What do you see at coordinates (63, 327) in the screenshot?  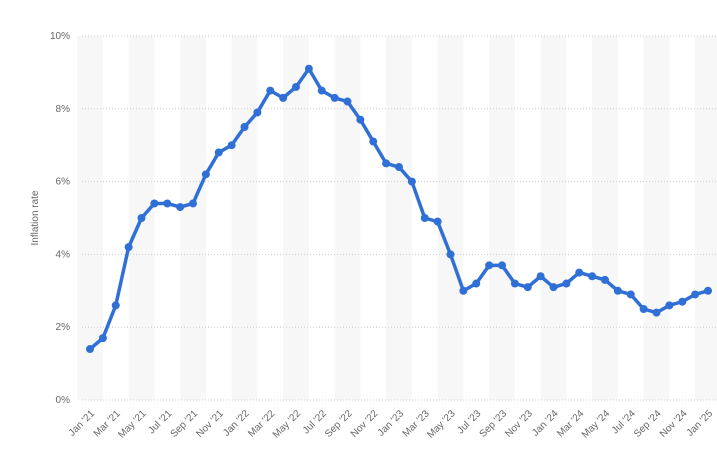 I see `y-tick-label: 2%` at bounding box center [63, 327].